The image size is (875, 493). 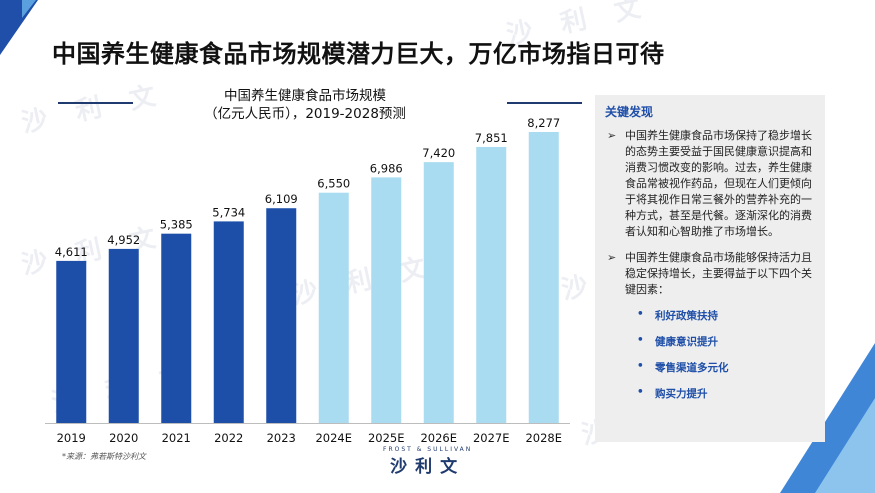 What do you see at coordinates (543, 277) in the screenshot?
I see `bar-2028E` at bounding box center [543, 277].